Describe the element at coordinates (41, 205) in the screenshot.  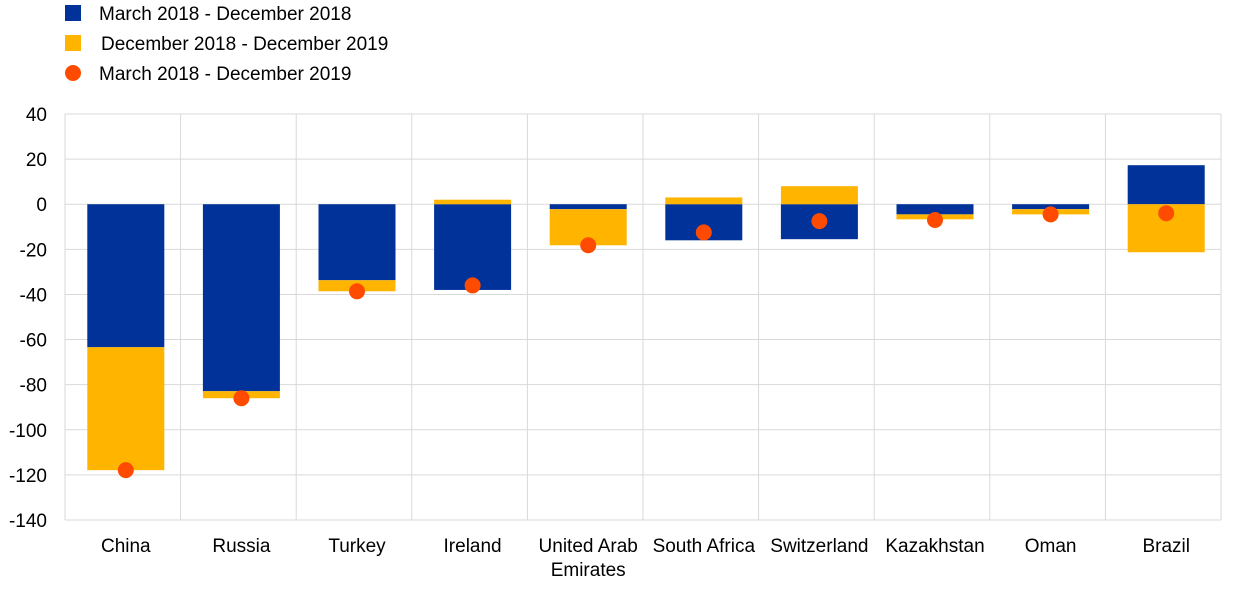
I see `y-tick-label: 0` at that location.